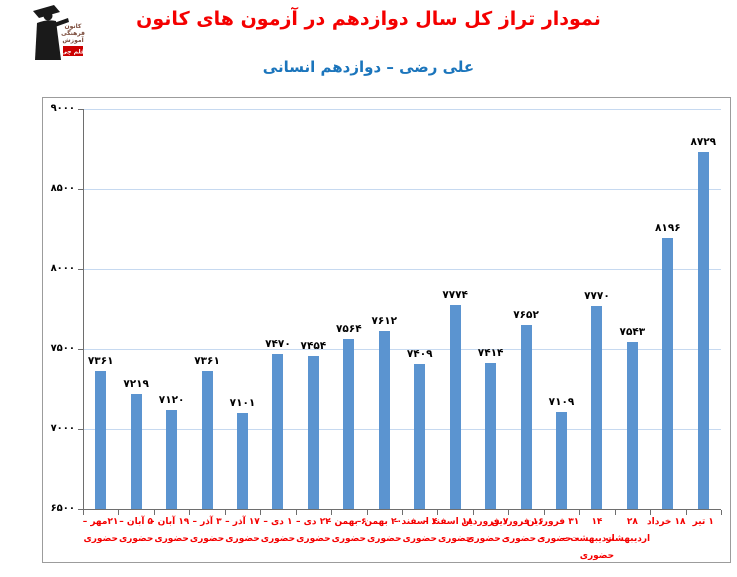 Image resolution: width=737 pixels, height=577 pixels. I want to click on x-axis-label: ۱۴ اردیبهشت – حضوری, so click(588, 539).